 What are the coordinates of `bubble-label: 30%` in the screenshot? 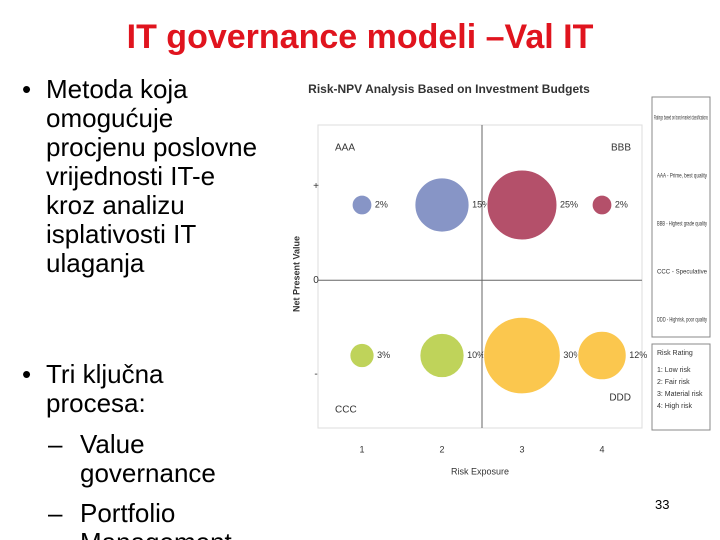 It's located at (572, 355).